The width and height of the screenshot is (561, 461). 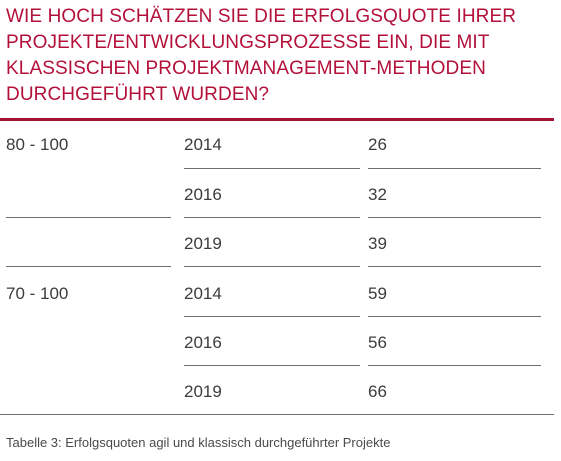 I want to click on title-divider, so click(x=277, y=119).